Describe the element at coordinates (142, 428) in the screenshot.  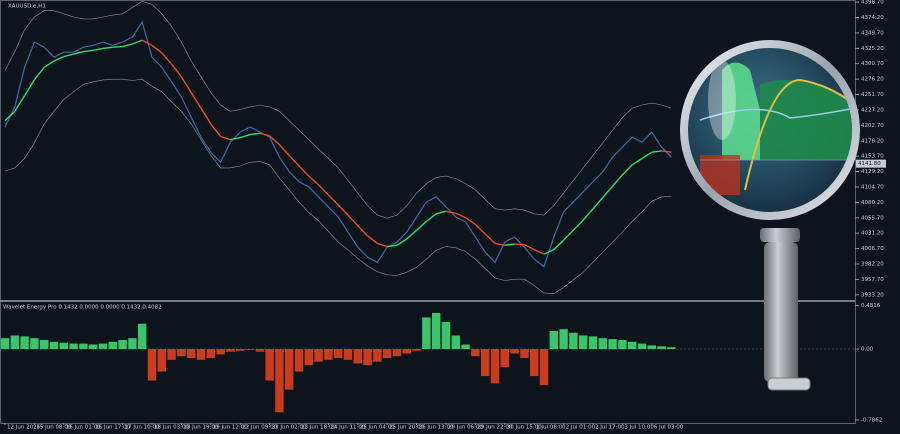
I see `x-tick-label: 17 Jun 10:00` at that location.